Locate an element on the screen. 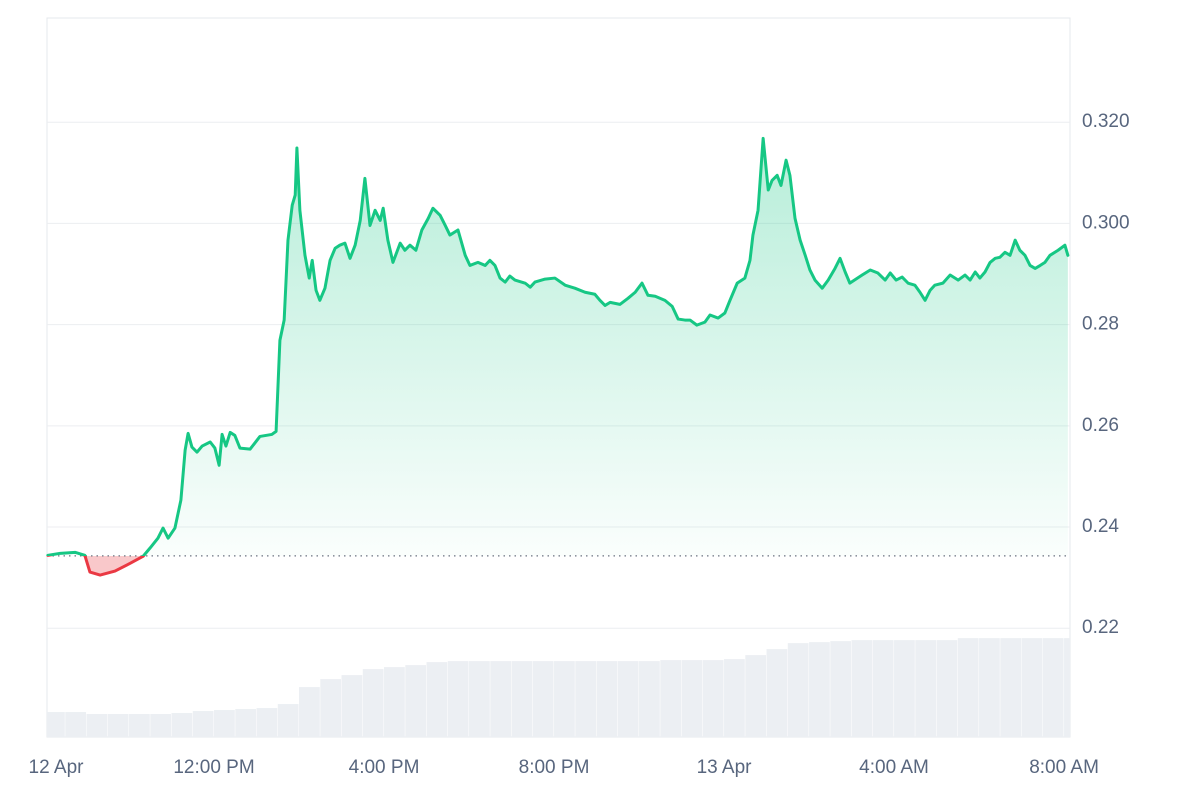 The width and height of the screenshot is (1200, 800). x-tick-label: 8:00 AM is located at coordinates (1064, 767).